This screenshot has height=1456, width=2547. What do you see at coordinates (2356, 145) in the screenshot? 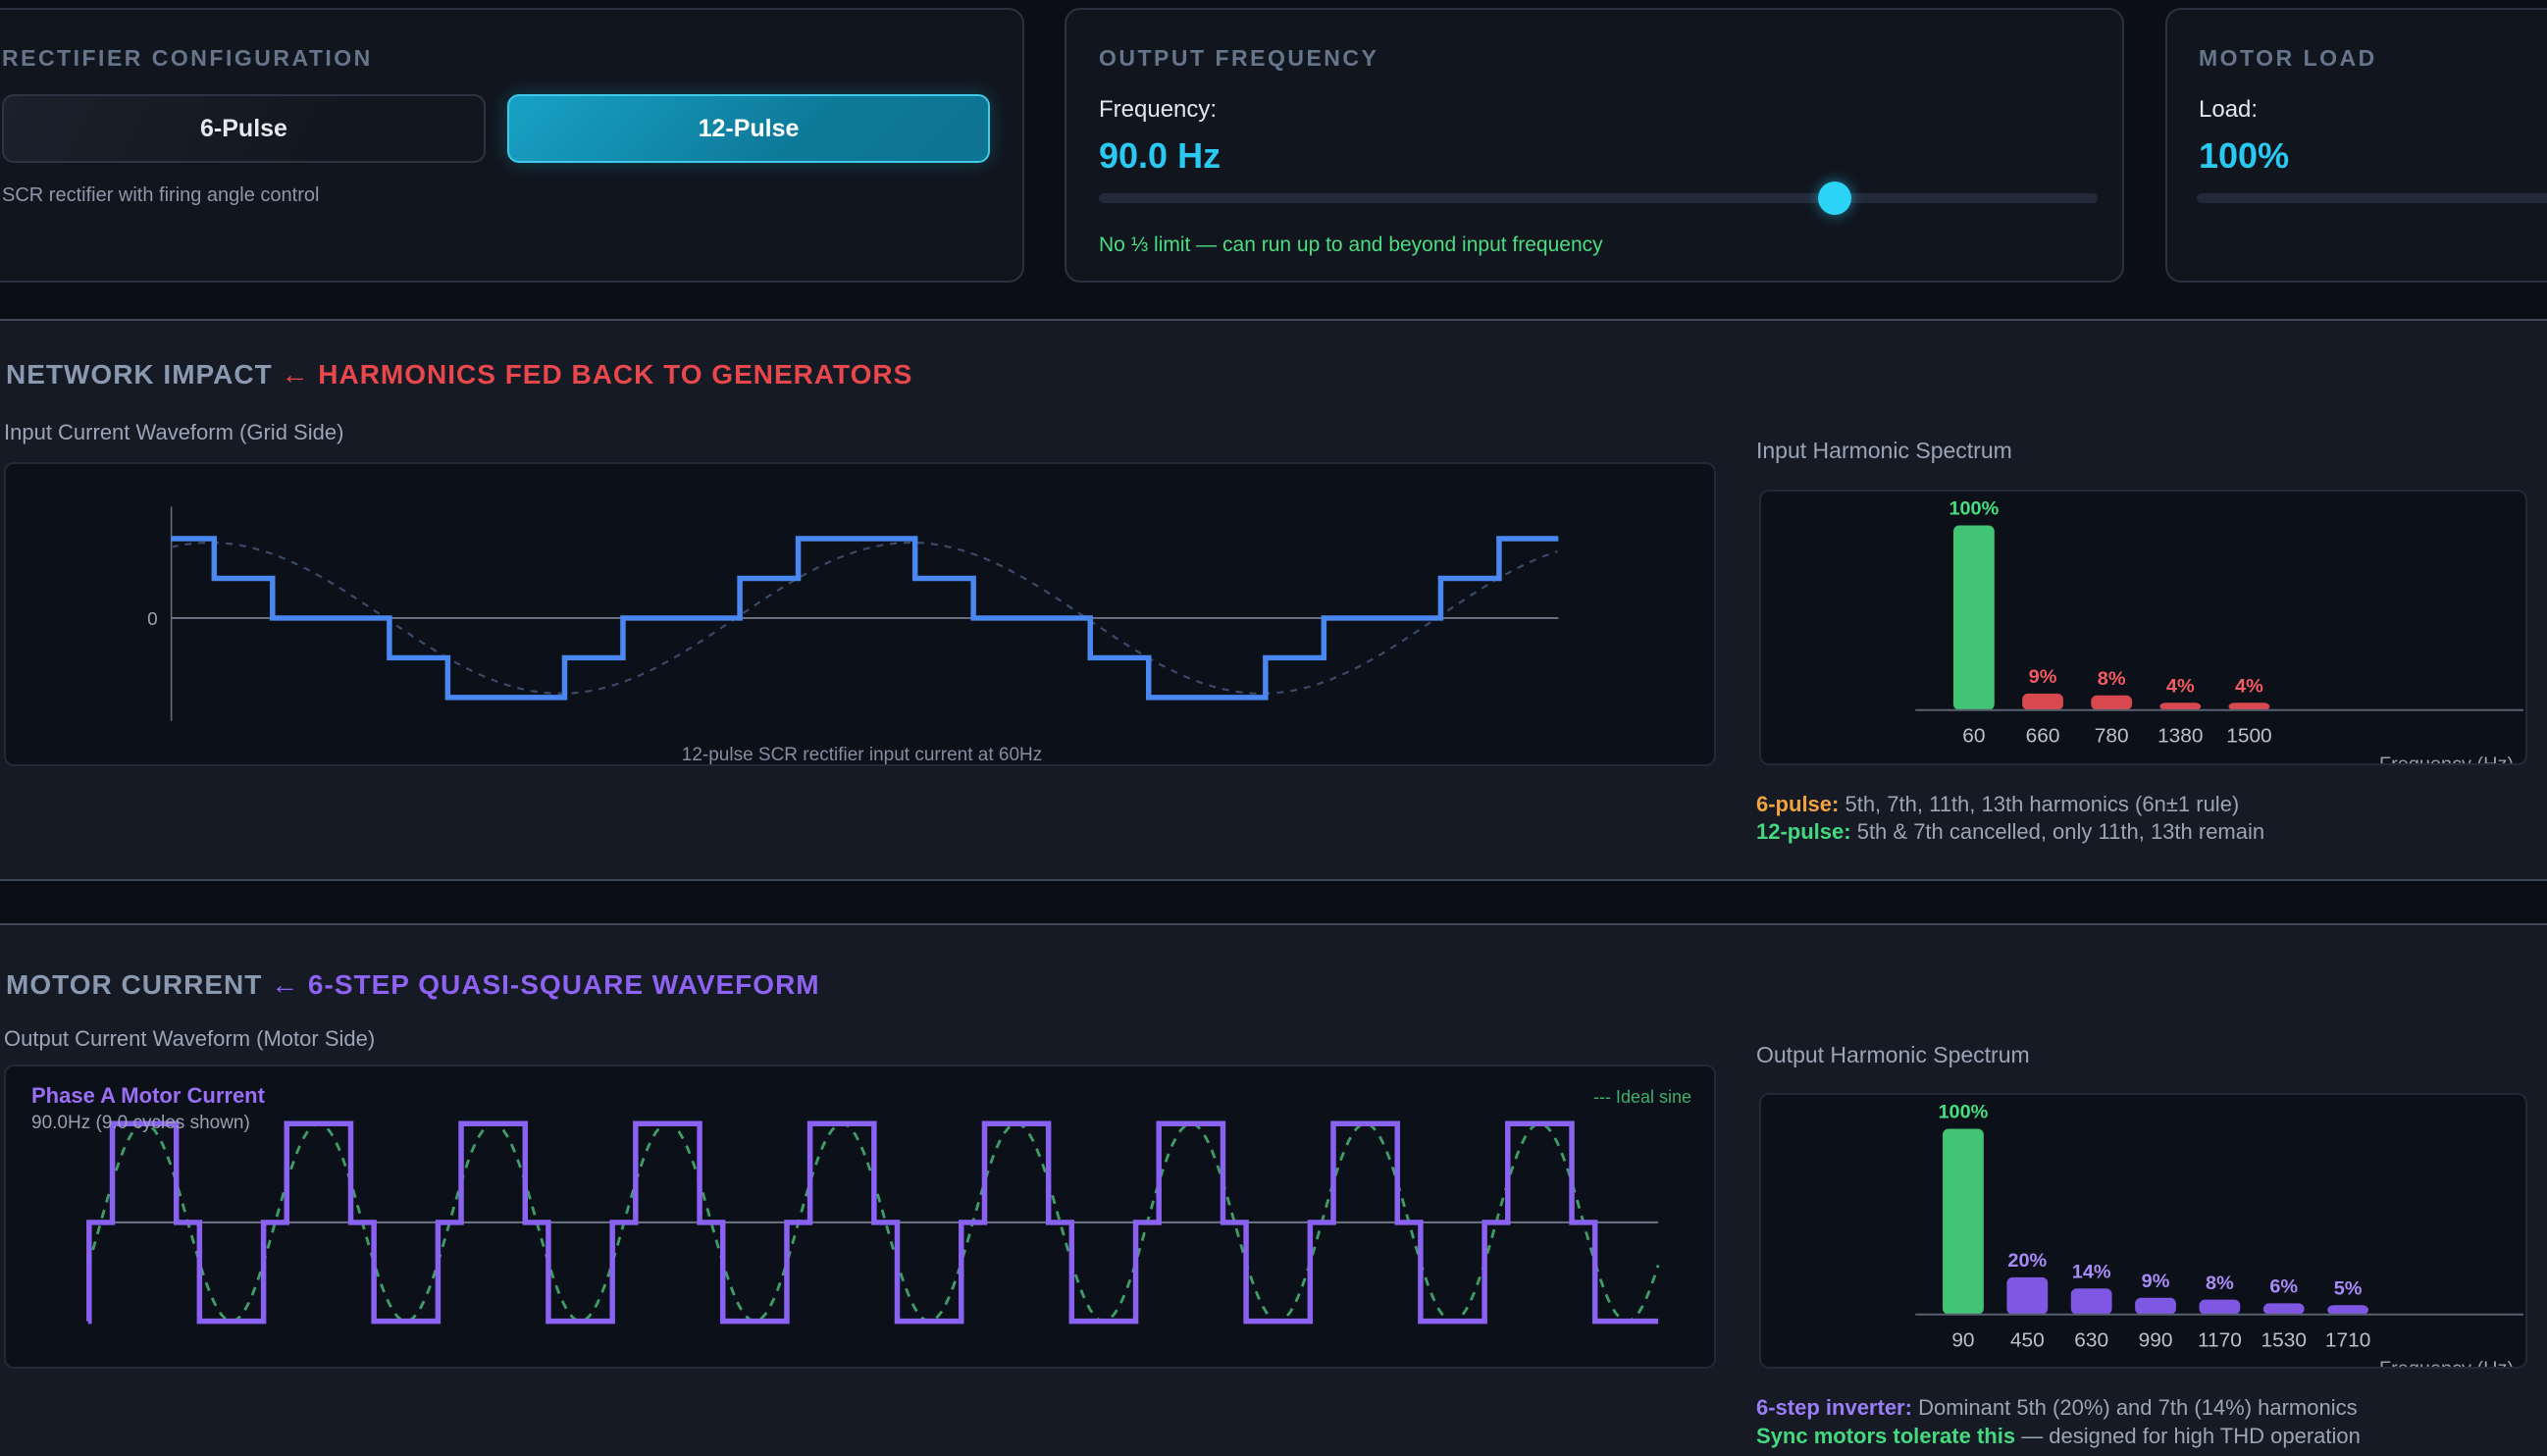
I see `motor-load-card: MOTOR LOAD Load: 100%` at bounding box center [2356, 145].